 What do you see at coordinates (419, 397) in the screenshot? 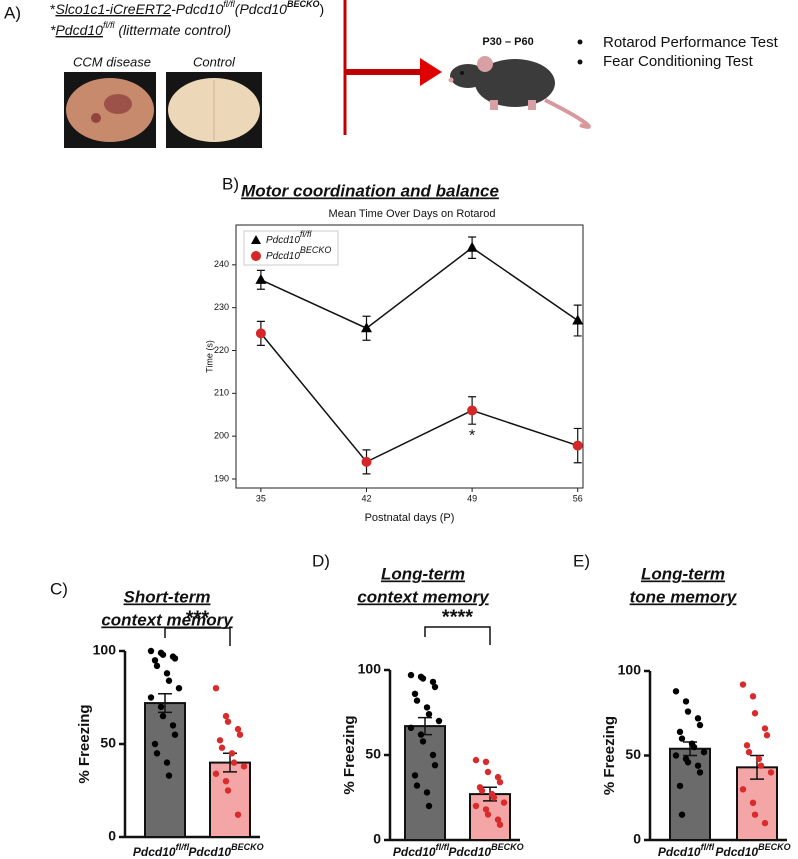
I see `line` at bounding box center [419, 397].